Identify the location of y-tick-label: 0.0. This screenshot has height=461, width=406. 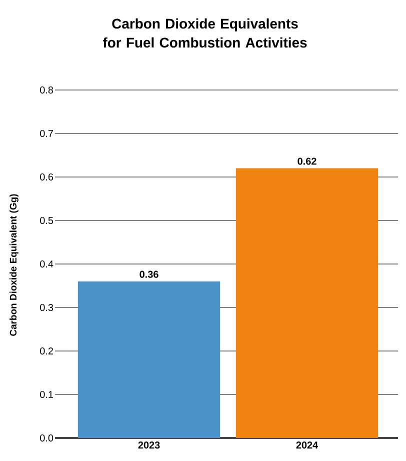
(46, 438).